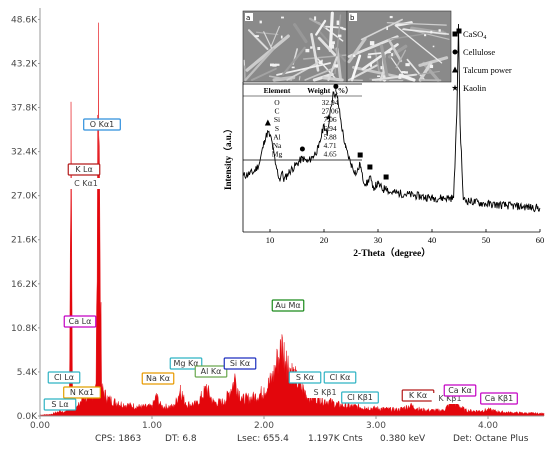 This screenshot has height=451, width=550. What do you see at coordinates (277, 102) in the screenshot?
I see `table-cell-element: O` at bounding box center [277, 102].